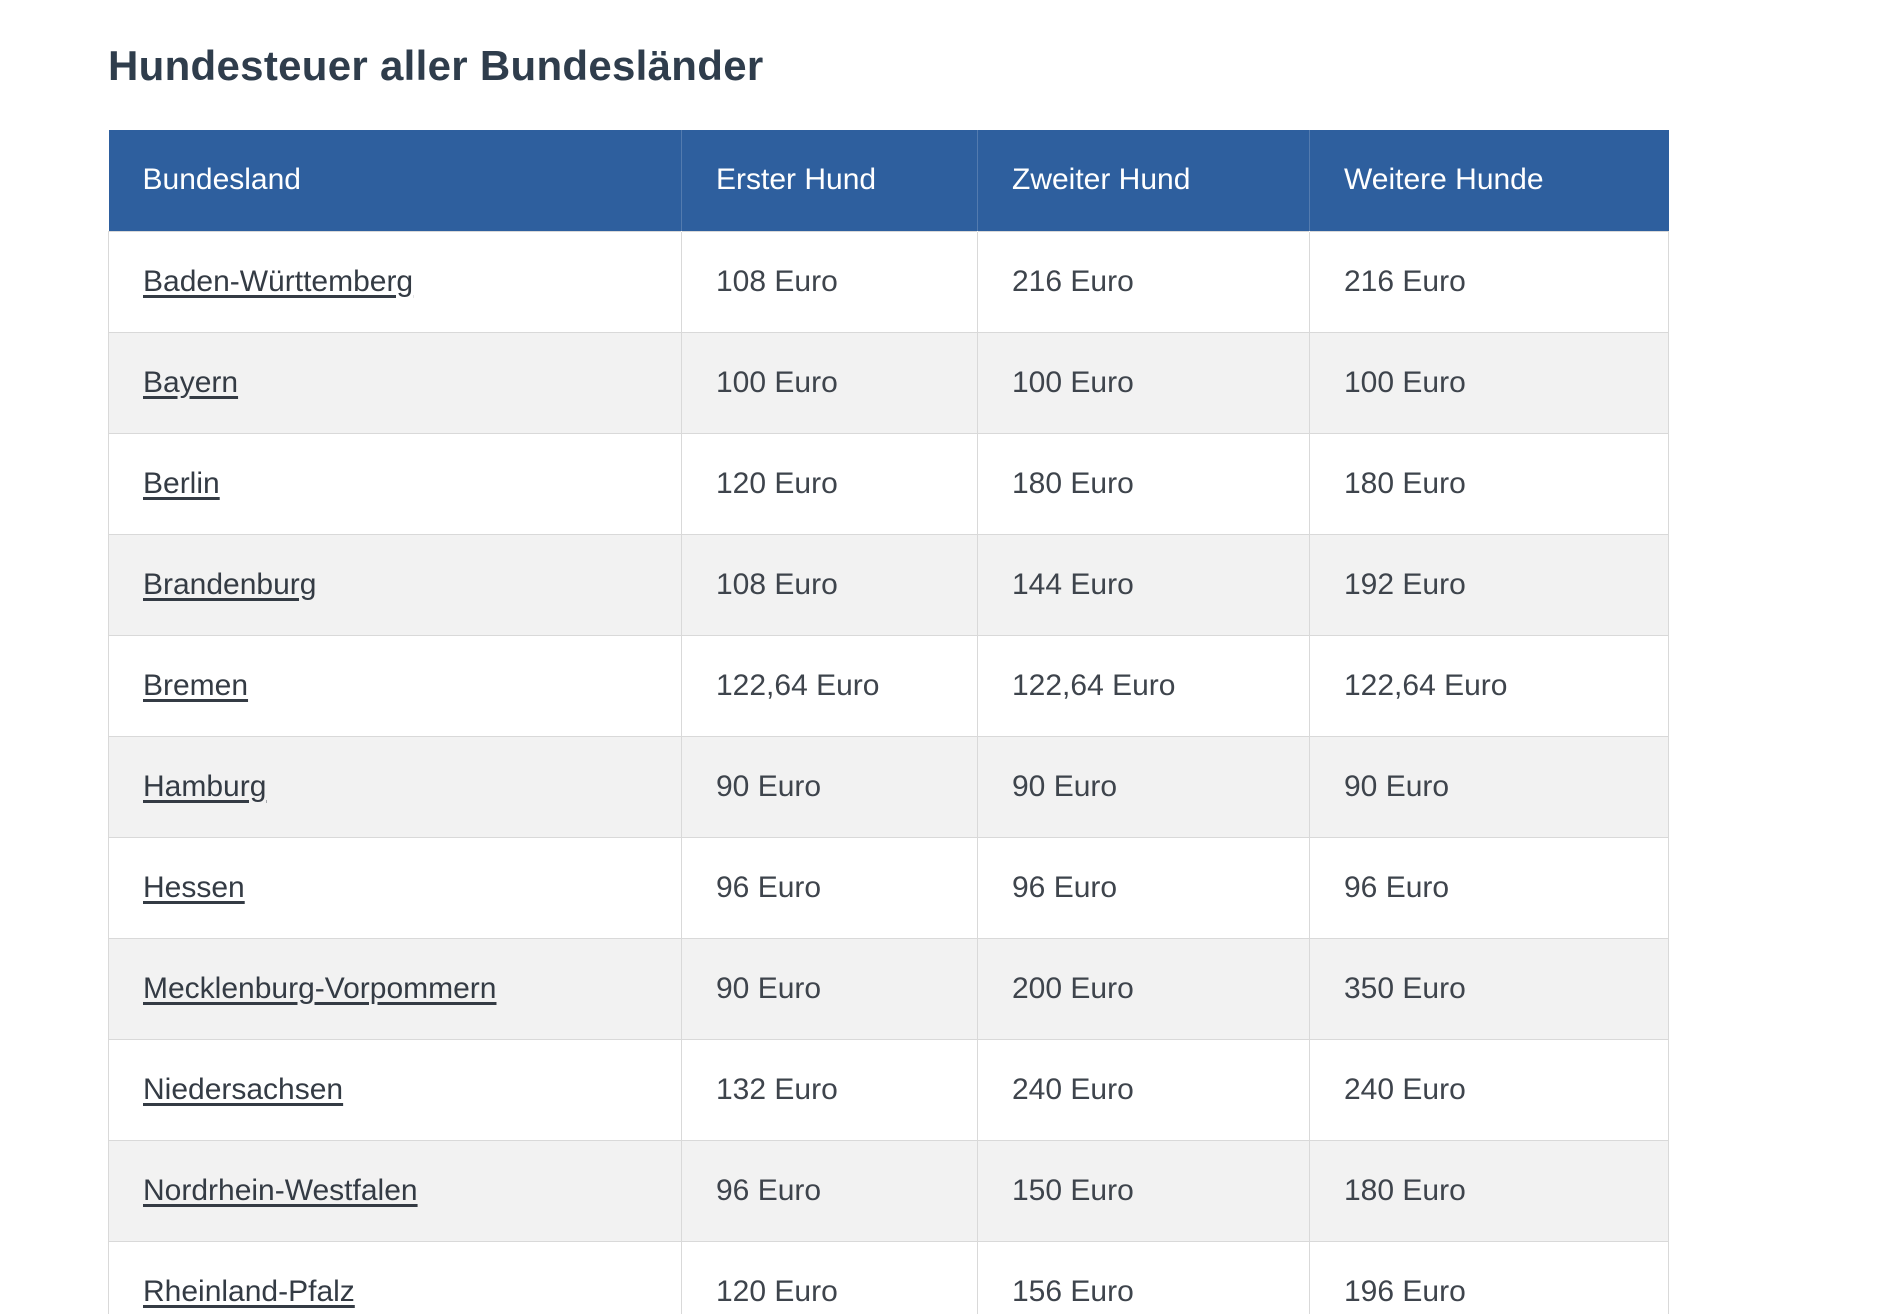 This screenshot has width=1904, height=1314. I want to click on bundesland-cell: Mecklenburg-Vorpommern, so click(395, 988).